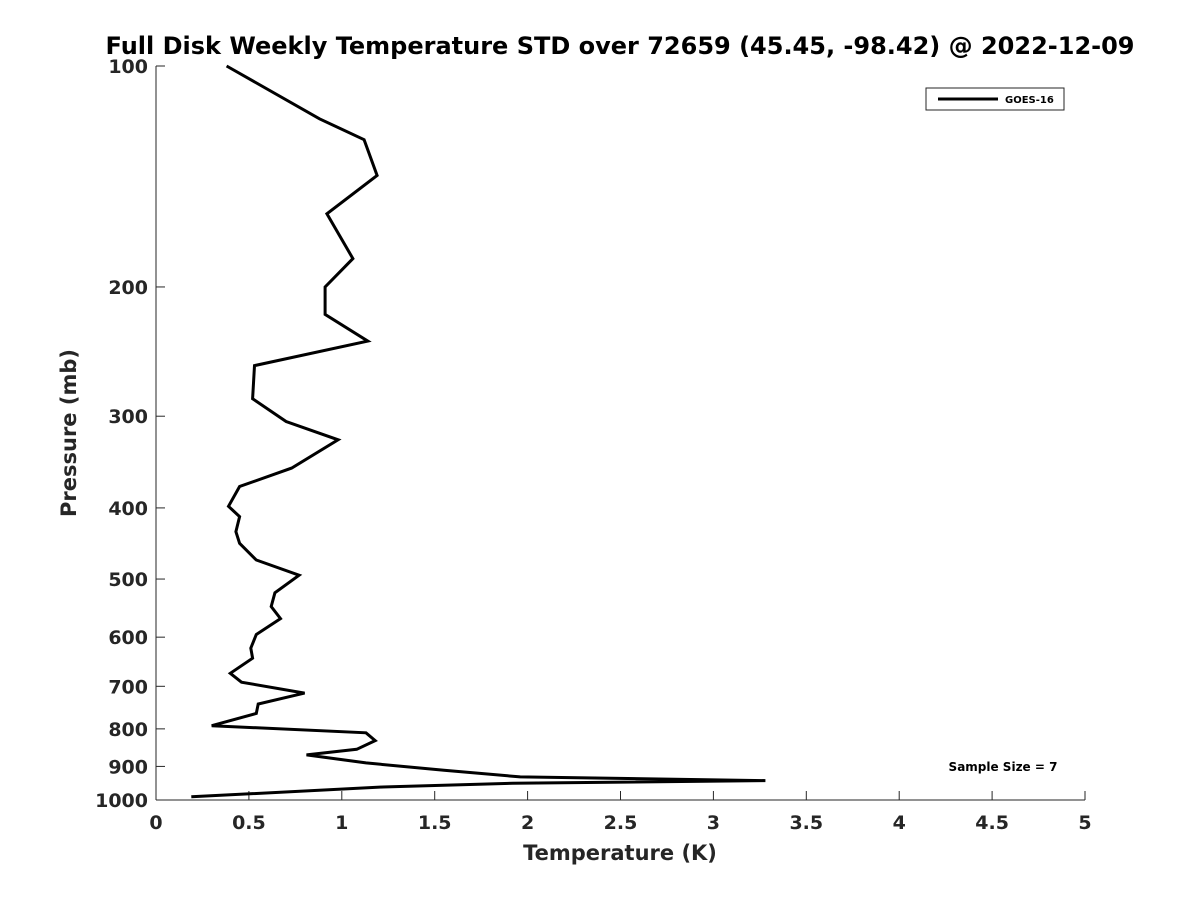 This screenshot has height=900, width=1200. Describe the element at coordinates (155, 823) in the screenshot. I see `x-tick-label: 0` at that location.